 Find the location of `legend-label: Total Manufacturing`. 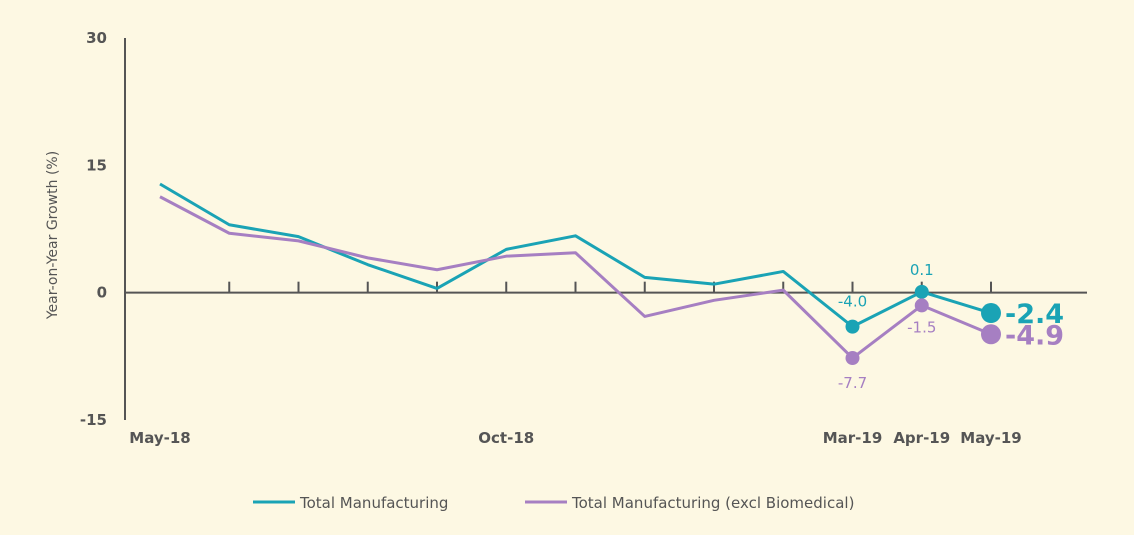

legend-label: Total Manufacturing is located at coordinates (373, 503).